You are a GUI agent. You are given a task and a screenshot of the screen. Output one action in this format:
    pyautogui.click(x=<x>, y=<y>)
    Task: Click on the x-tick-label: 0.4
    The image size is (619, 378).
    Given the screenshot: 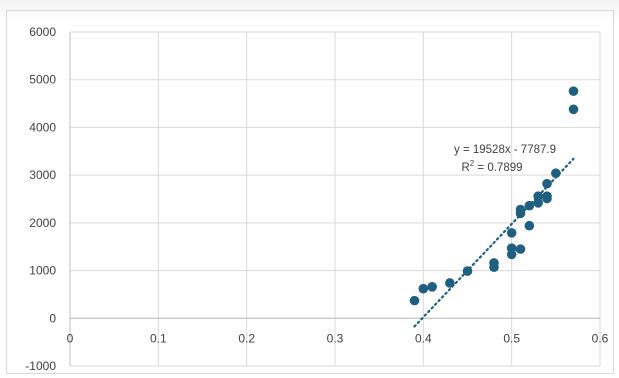 What is the action you would take?
    pyautogui.click(x=423, y=338)
    